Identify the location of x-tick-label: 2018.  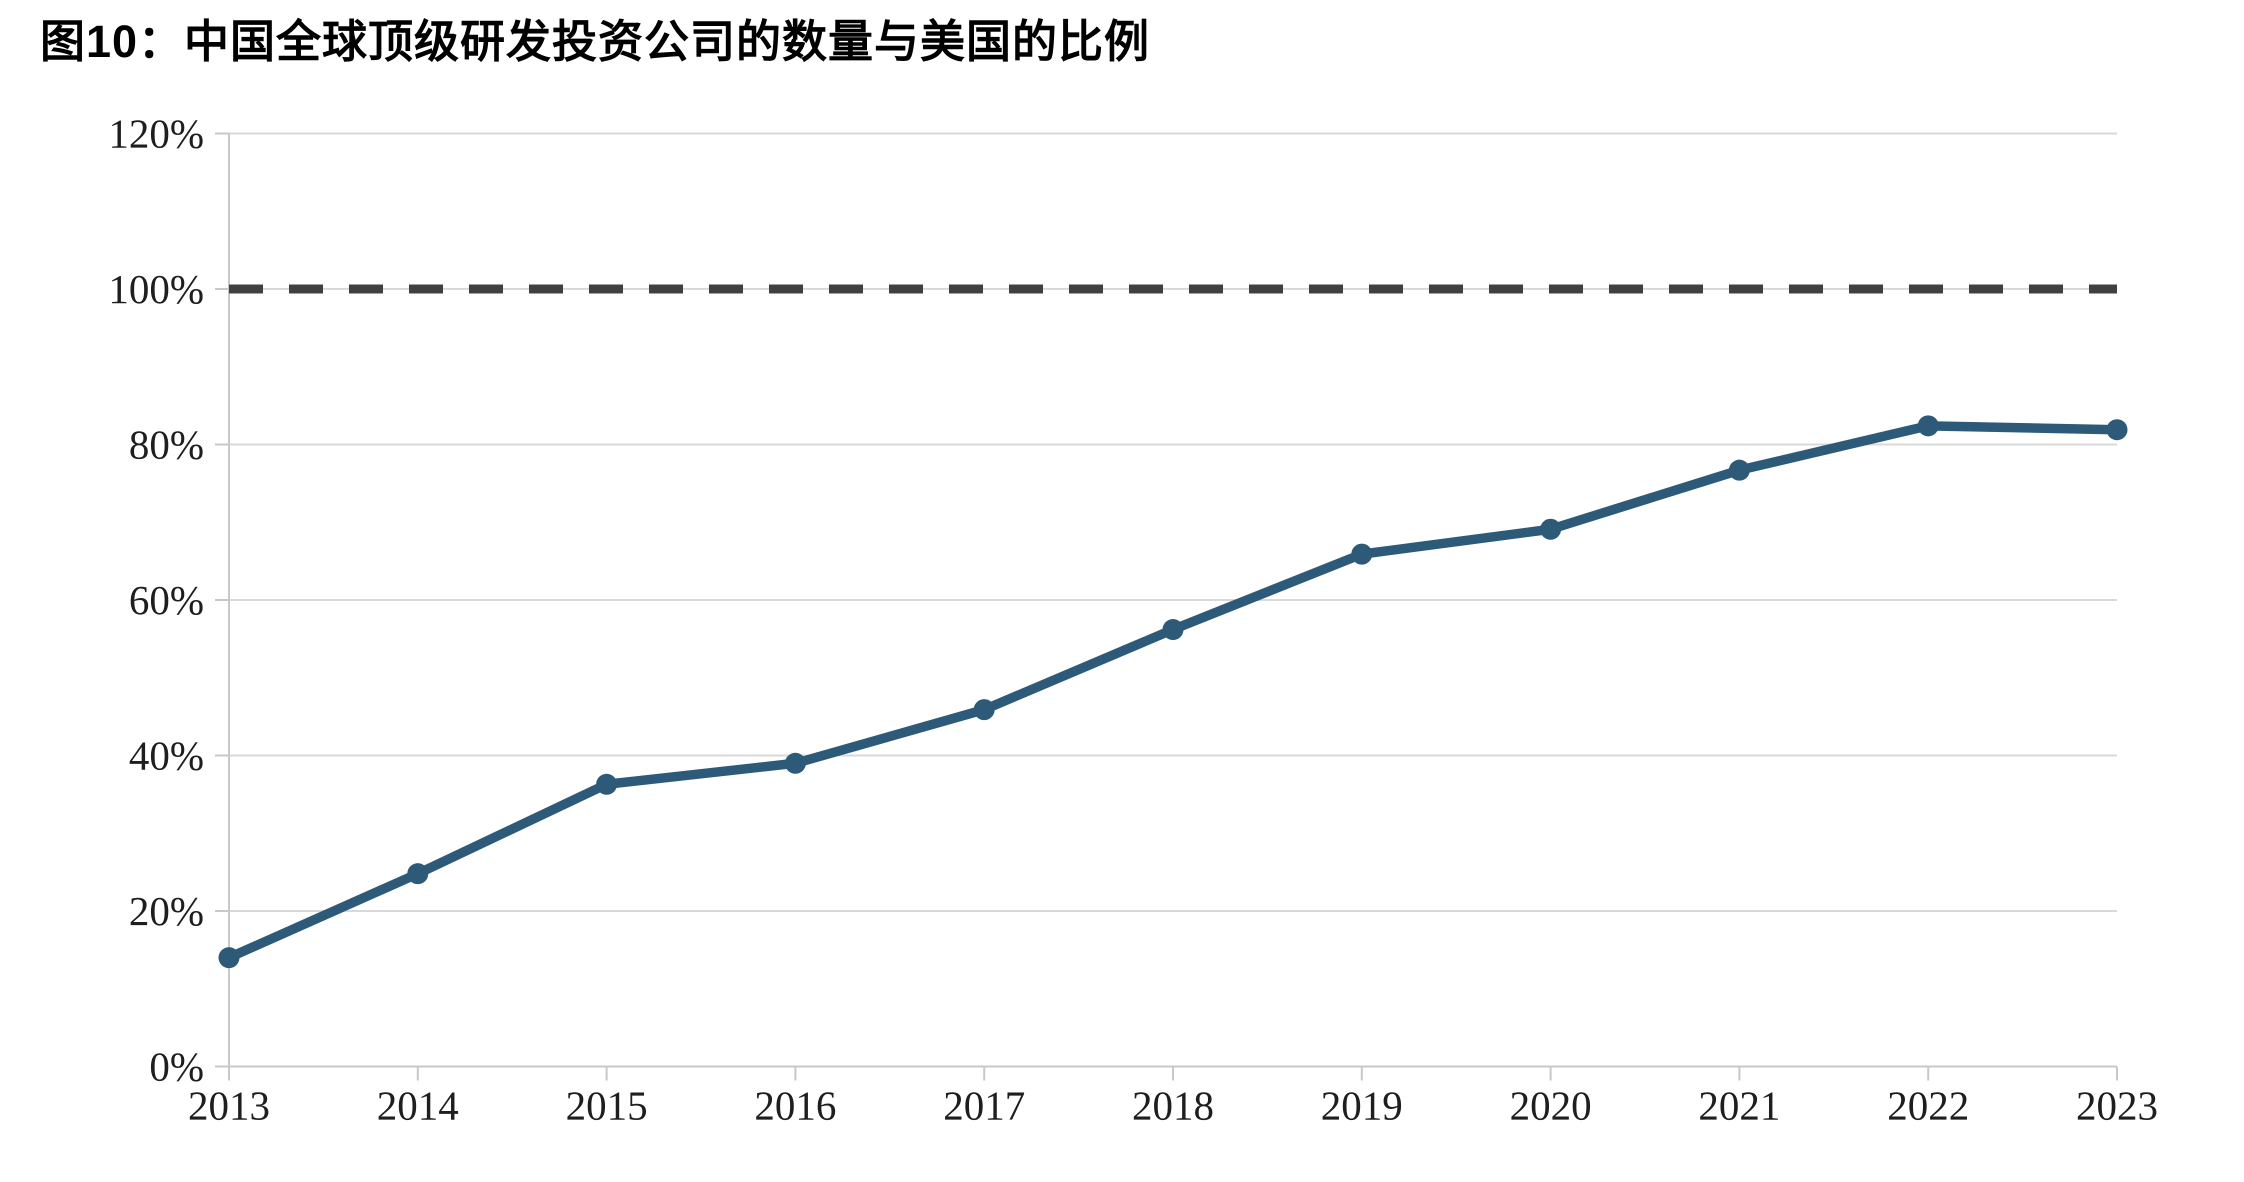
(1173, 1106).